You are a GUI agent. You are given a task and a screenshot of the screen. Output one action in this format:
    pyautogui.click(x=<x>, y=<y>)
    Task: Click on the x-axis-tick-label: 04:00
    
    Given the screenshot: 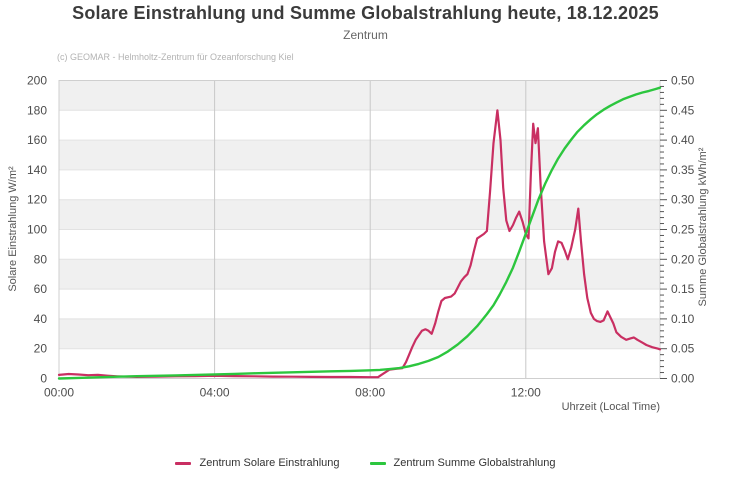 What is the action you would take?
    pyautogui.click(x=215, y=393)
    